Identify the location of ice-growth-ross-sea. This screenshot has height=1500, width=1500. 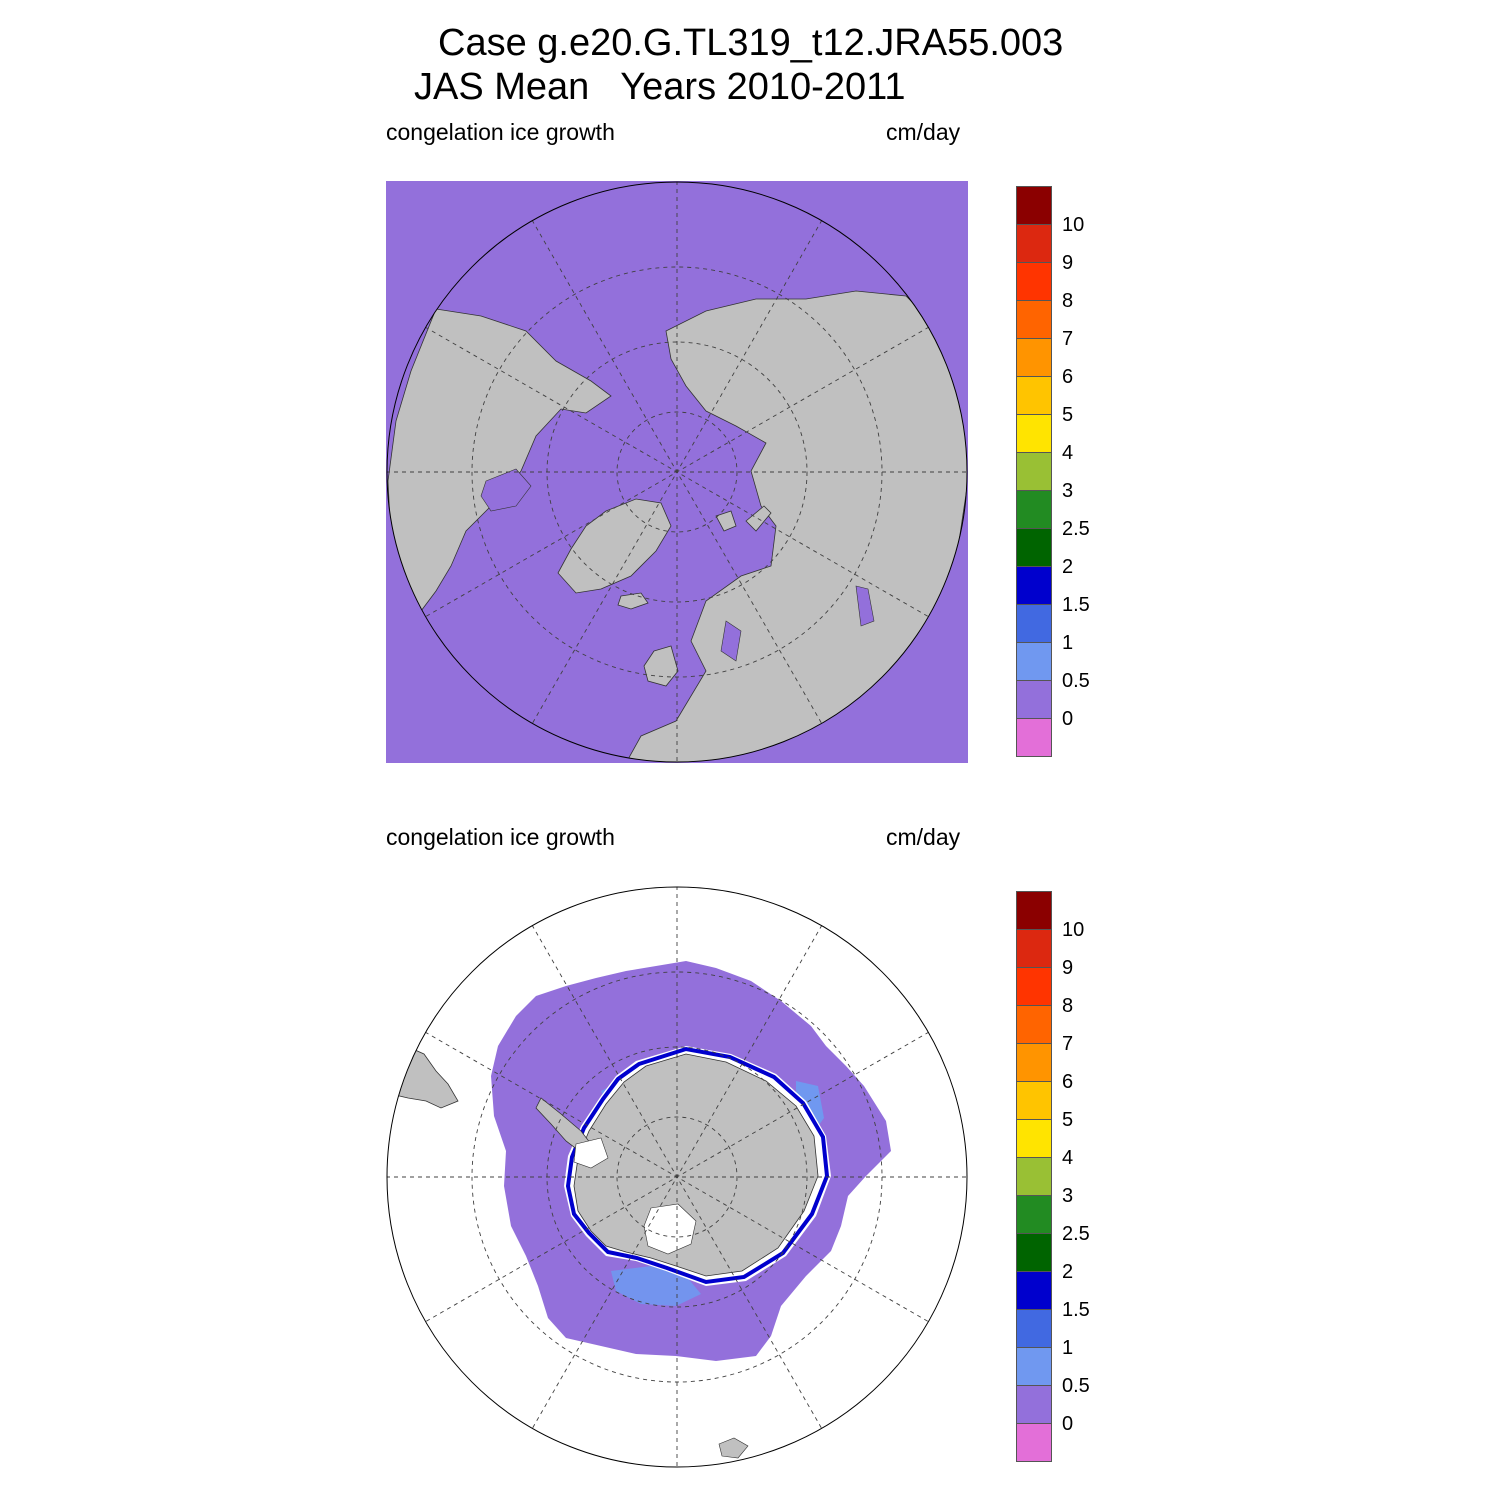
(656, 1286).